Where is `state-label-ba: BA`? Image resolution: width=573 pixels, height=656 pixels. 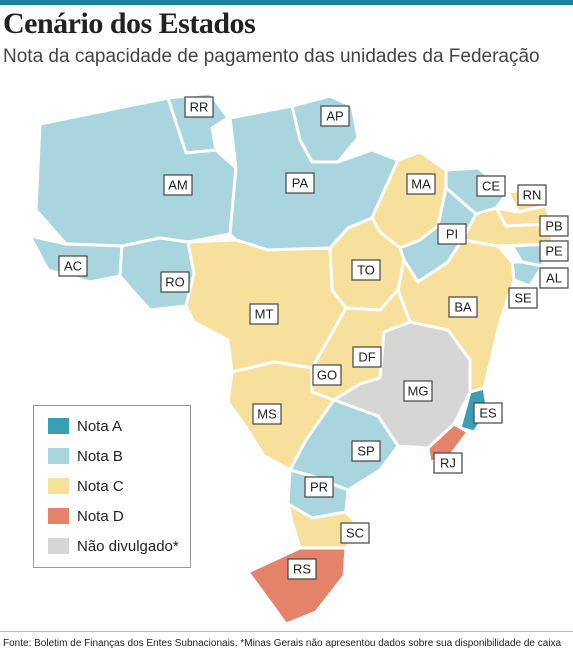 state-label-ba: BA is located at coordinates (463, 307).